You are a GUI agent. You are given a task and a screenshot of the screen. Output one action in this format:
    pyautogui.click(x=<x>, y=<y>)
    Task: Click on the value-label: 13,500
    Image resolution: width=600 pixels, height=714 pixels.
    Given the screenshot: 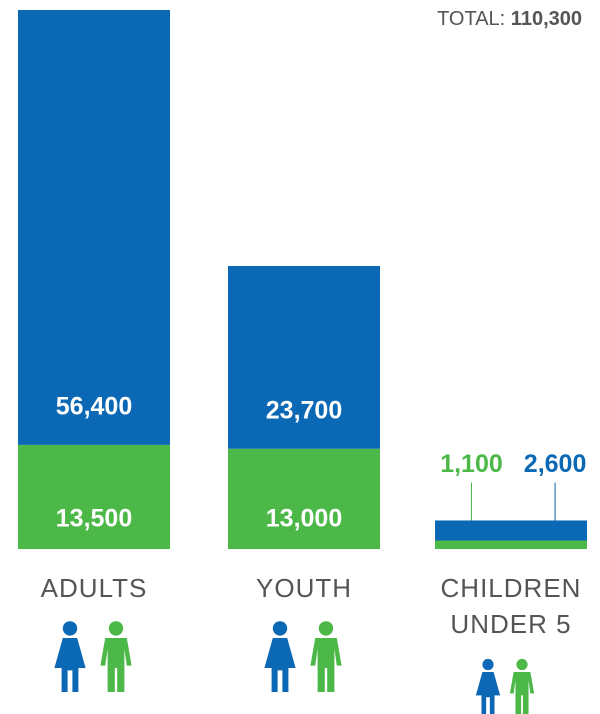 What is the action you would take?
    pyautogui.click(x=94, y=519)
    